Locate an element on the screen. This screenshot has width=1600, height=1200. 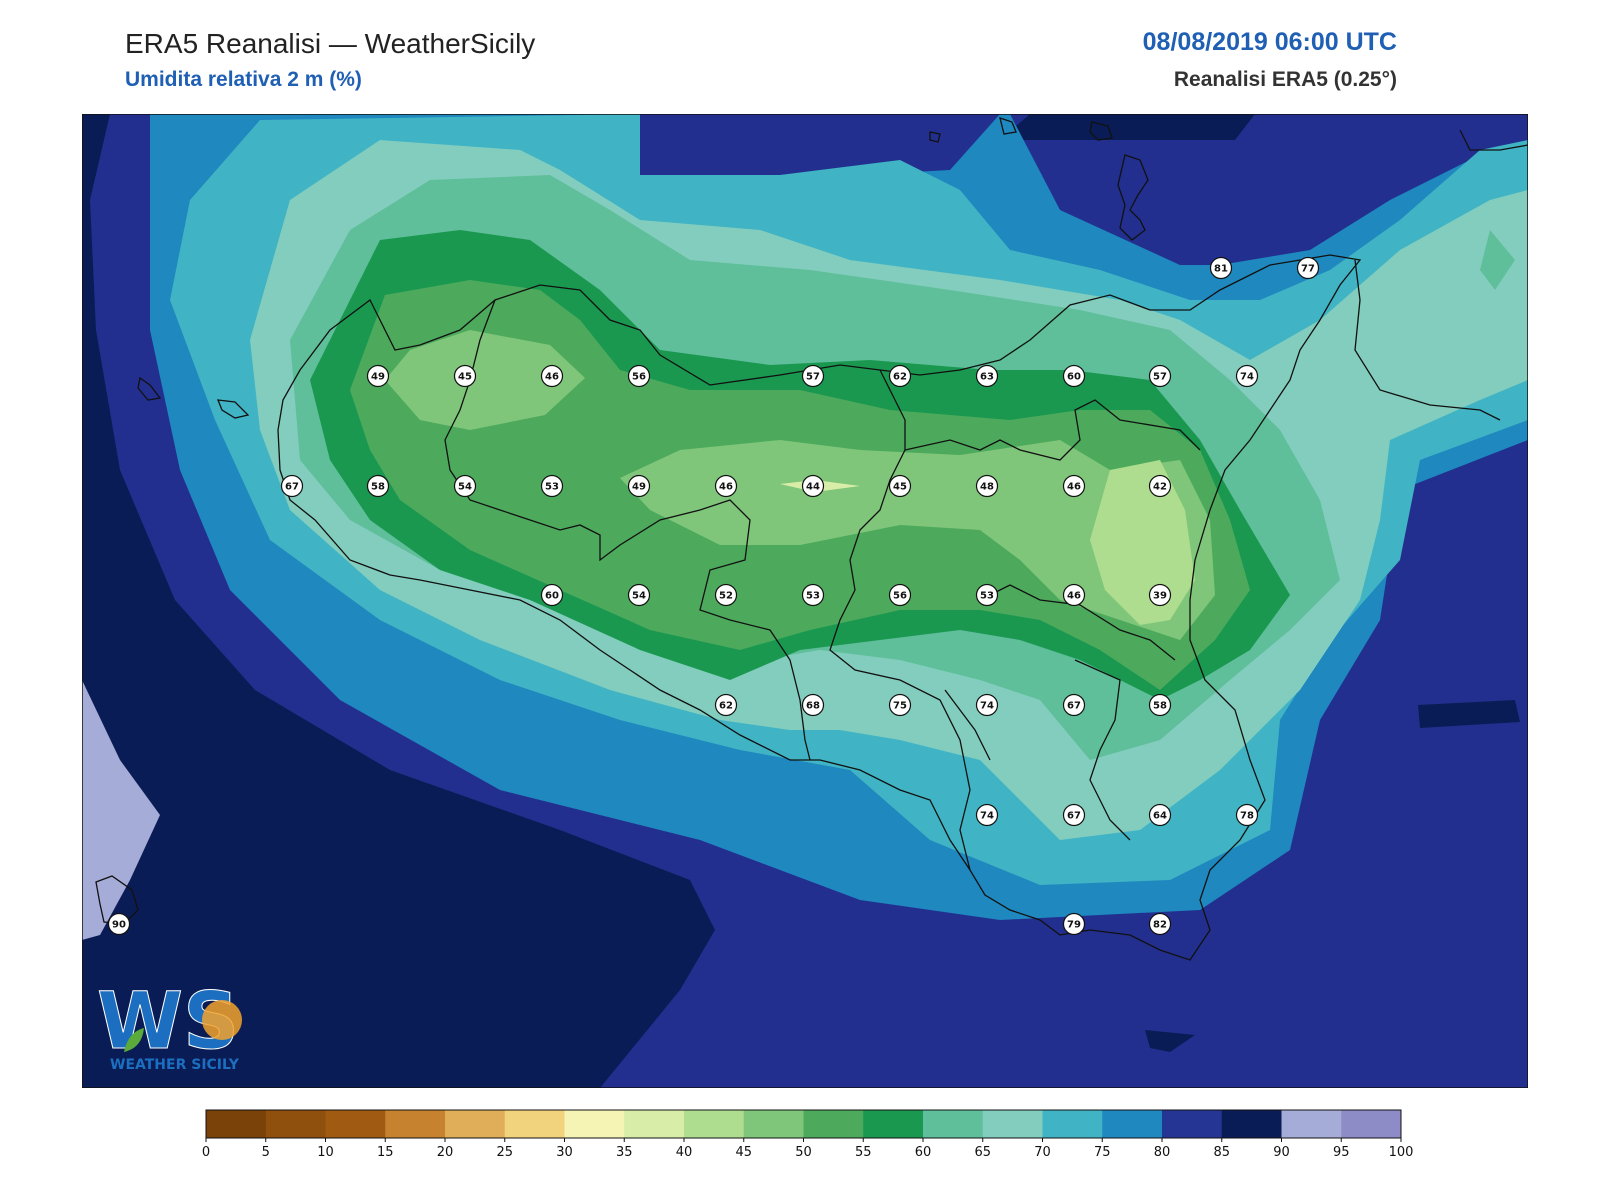
colorbar-tick-label: 40 is located at coordinates (684, 1152).